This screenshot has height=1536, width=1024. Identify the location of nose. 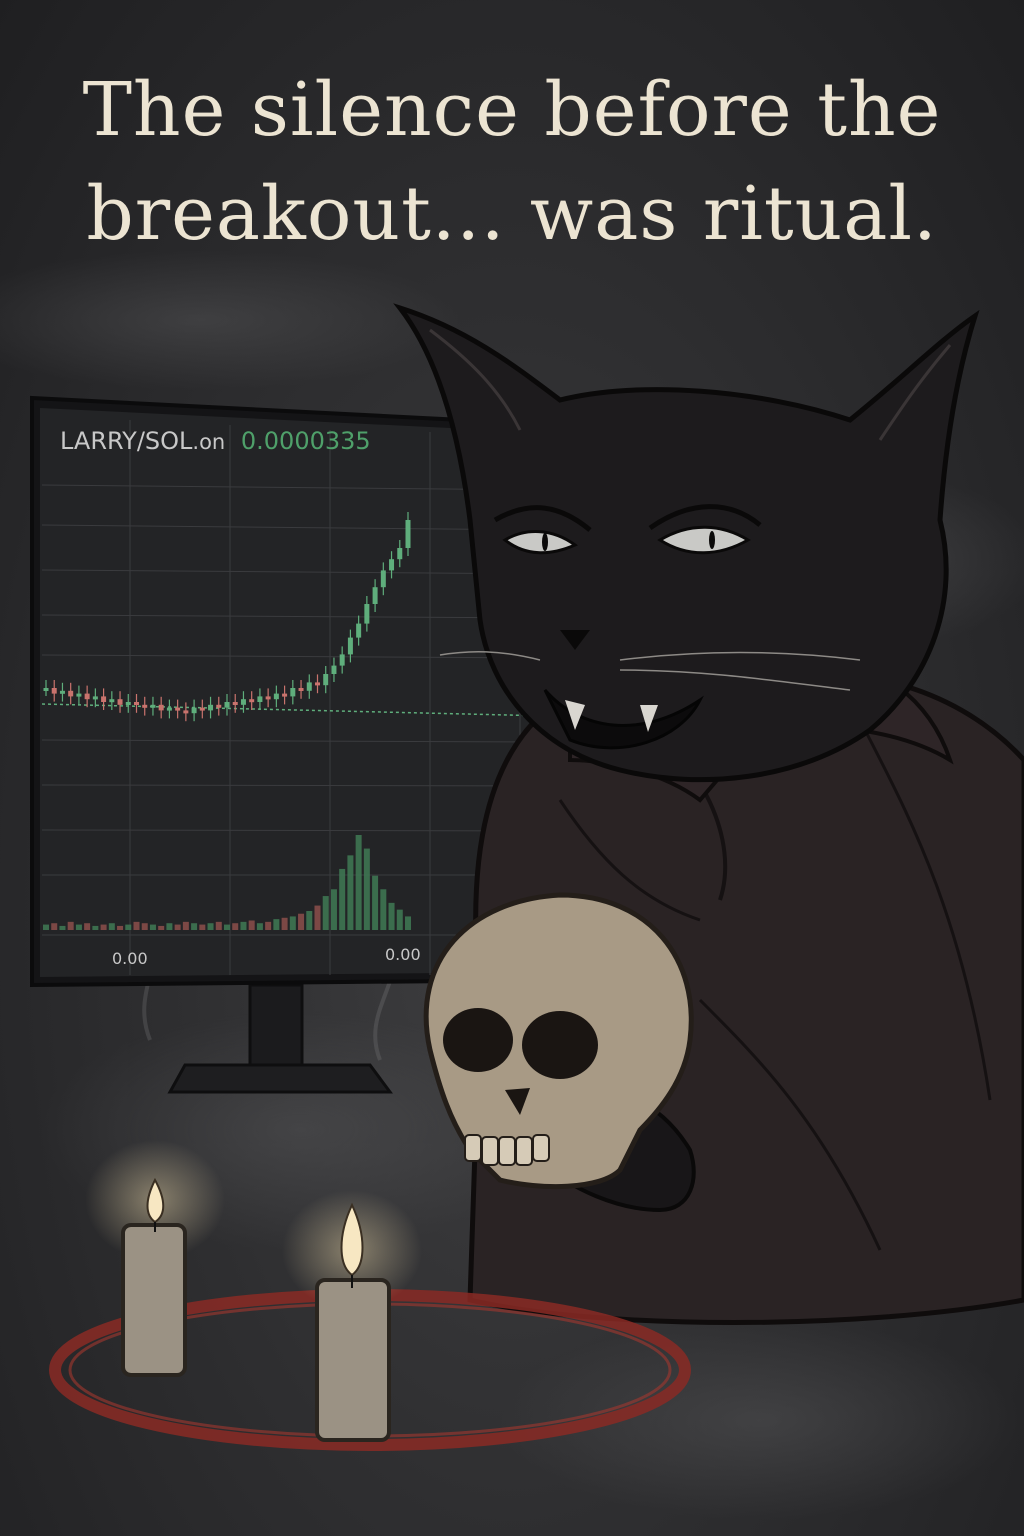
(575, 640).